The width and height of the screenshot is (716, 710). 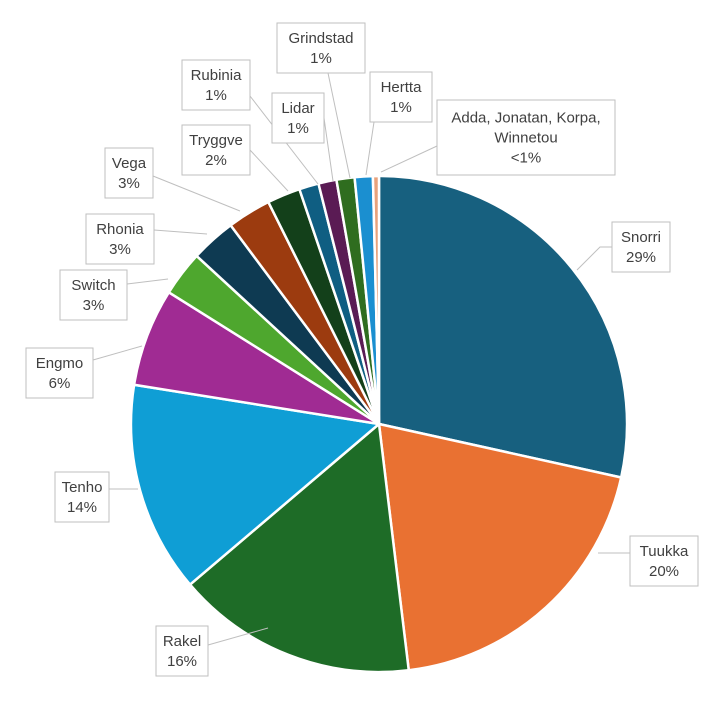 I want to click on data-label: Tenho 14%, so click(x=82, y=497).